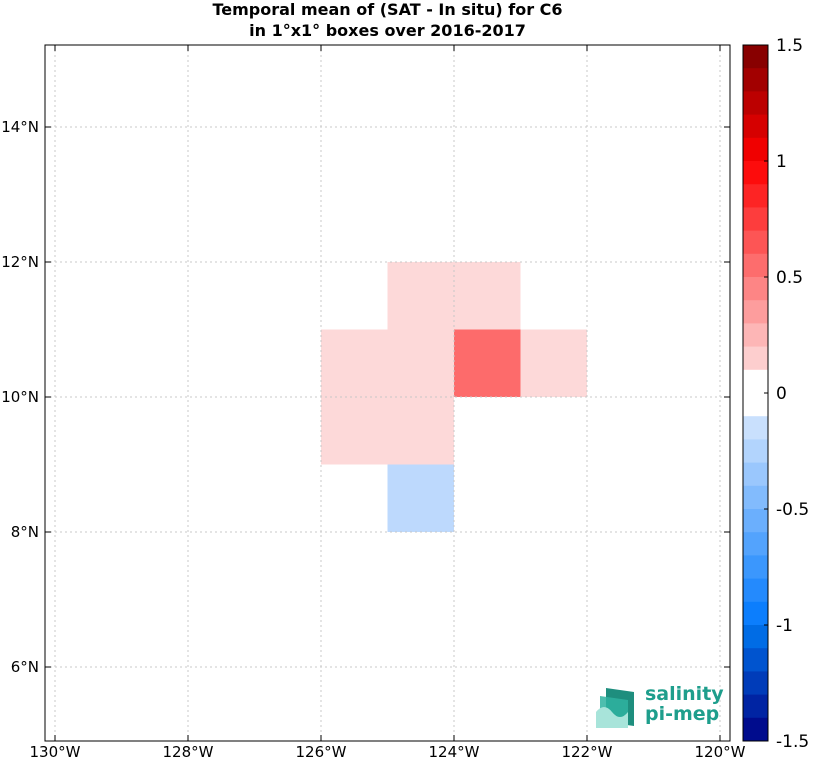  Describe the element at coordinates (781, 394) in the screenshot. I see `colorbar-tick-label: 0` at that location.